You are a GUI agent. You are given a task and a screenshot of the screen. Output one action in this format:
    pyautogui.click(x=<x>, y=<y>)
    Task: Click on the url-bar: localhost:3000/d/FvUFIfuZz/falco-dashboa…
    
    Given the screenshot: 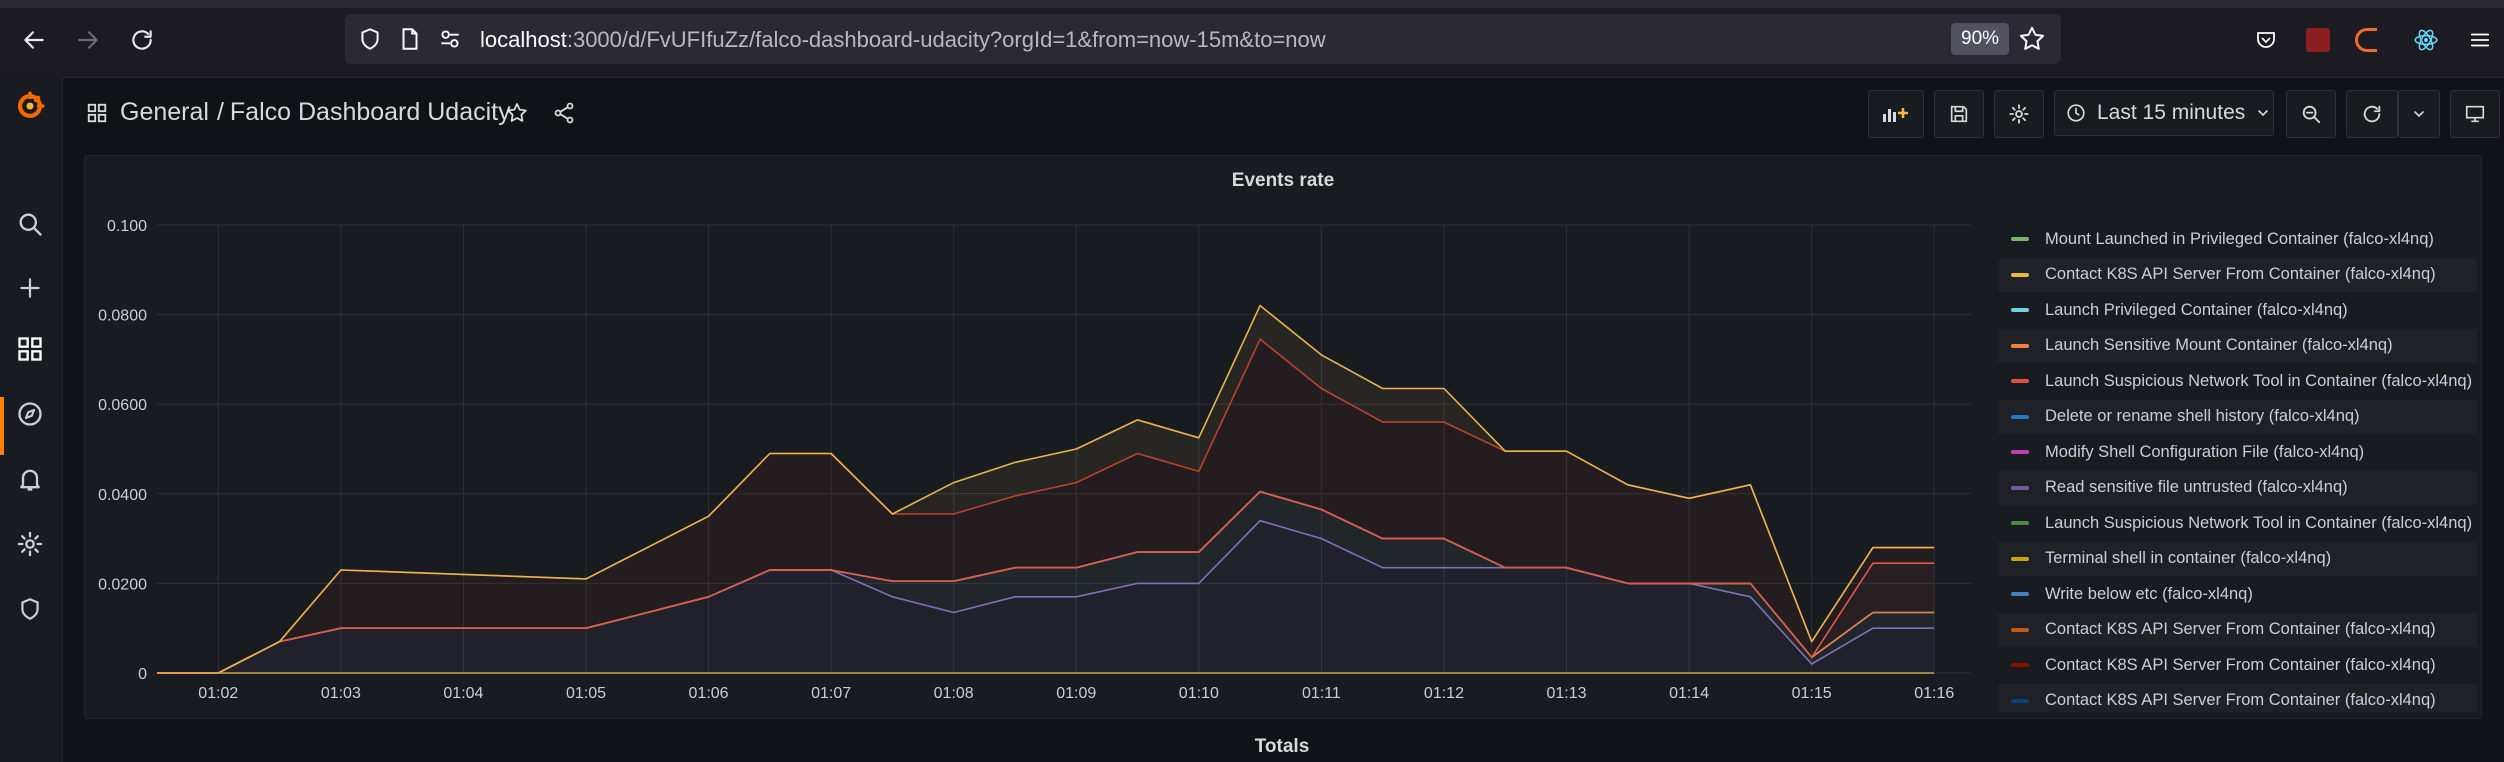 What is the action you would take?
    pyautogui.click(x=1203, y=39)
    